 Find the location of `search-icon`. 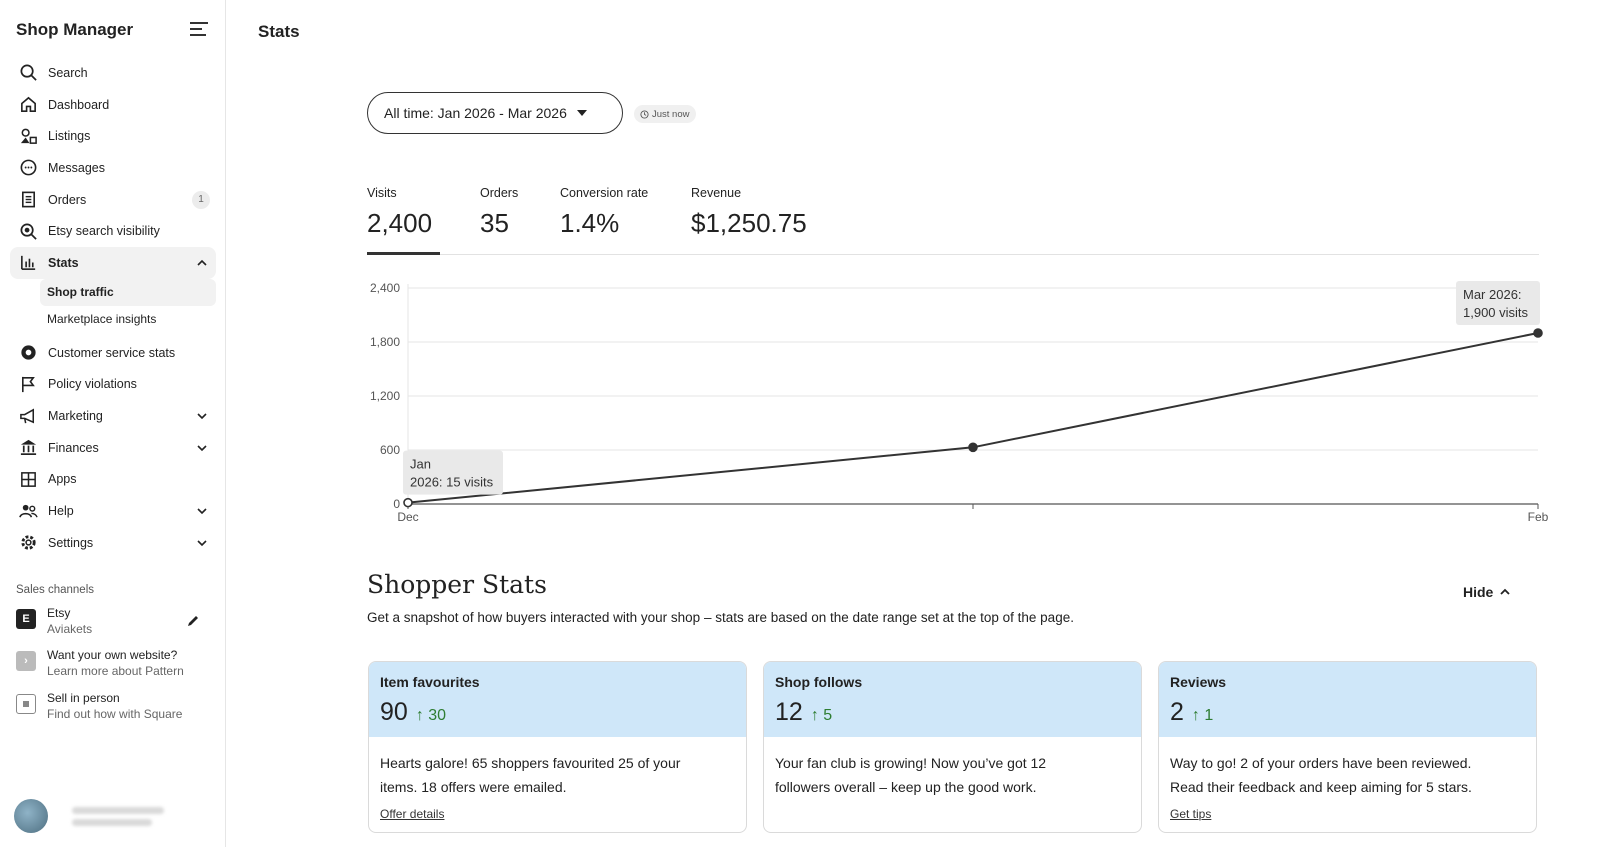

search-icon is located at coordinates (28, 73).